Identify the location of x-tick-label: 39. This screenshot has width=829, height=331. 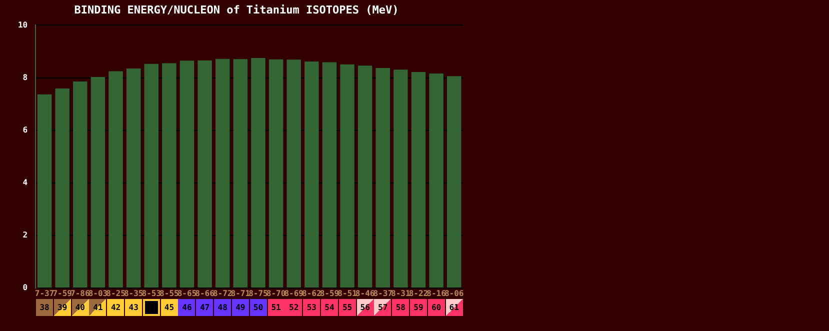
(63, 307).